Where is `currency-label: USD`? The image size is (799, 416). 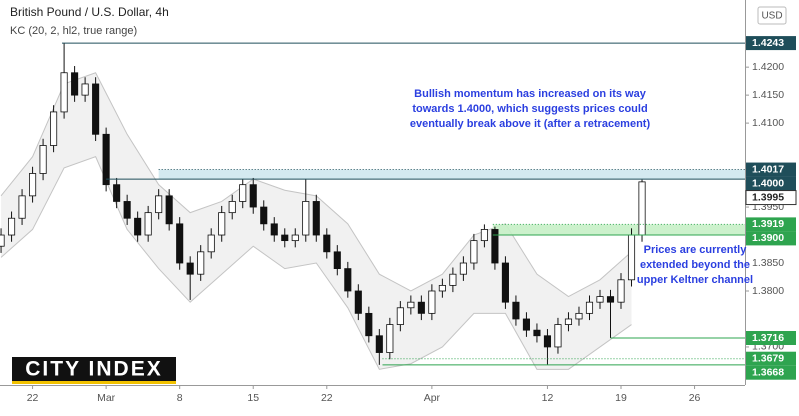 currency-label: USD is located at coordinates (771, 16).